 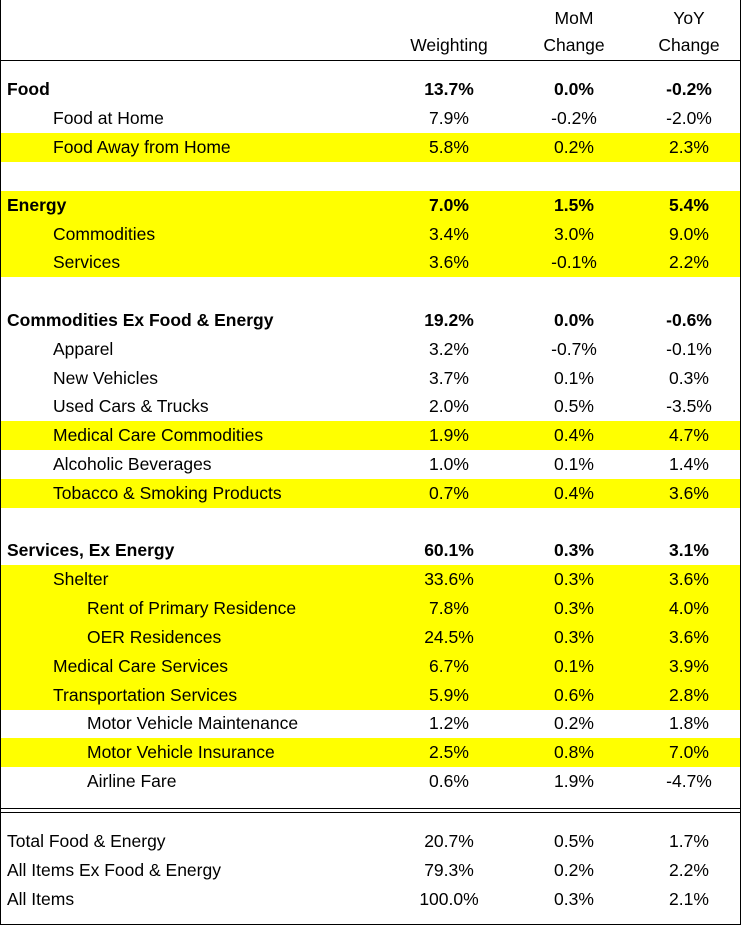 I want to click on row-label: Energy, so click(x=37, y=205).